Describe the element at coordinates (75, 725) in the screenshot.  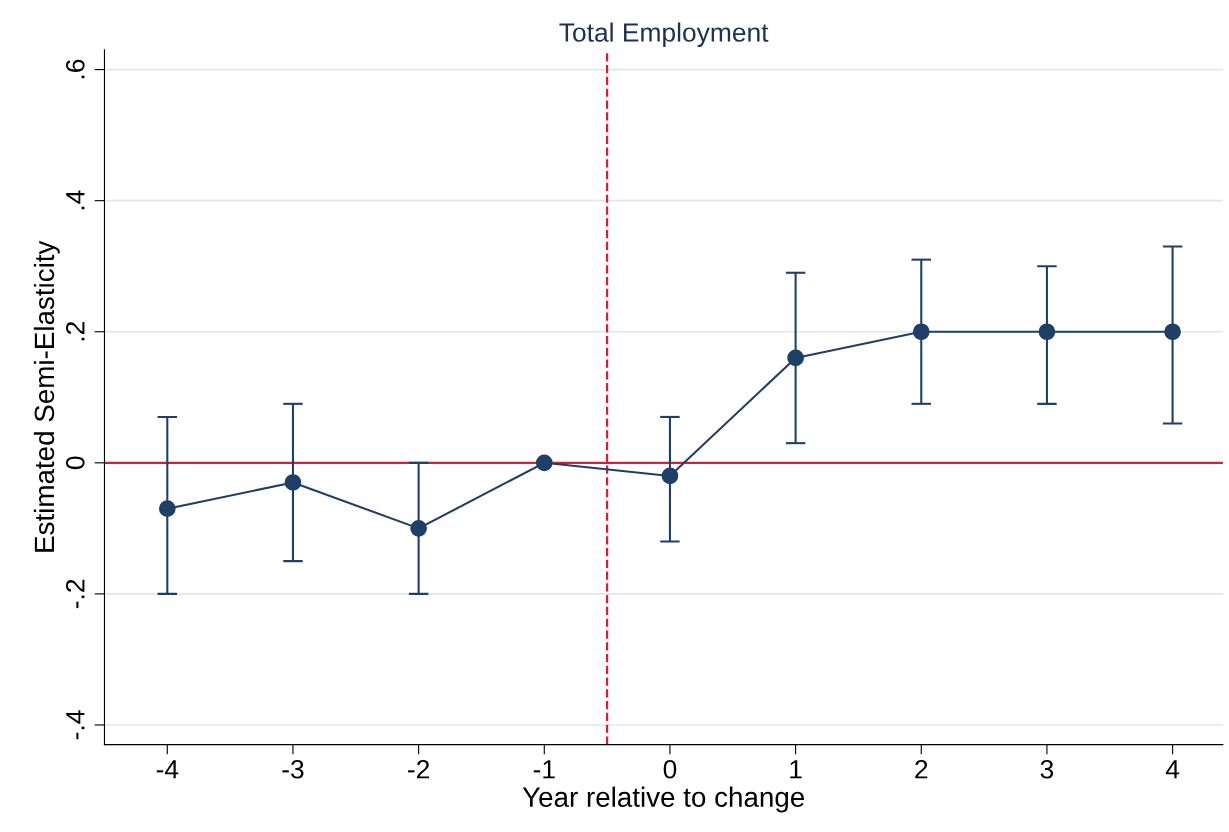
I see `y-tick-label: -.4` at that location.